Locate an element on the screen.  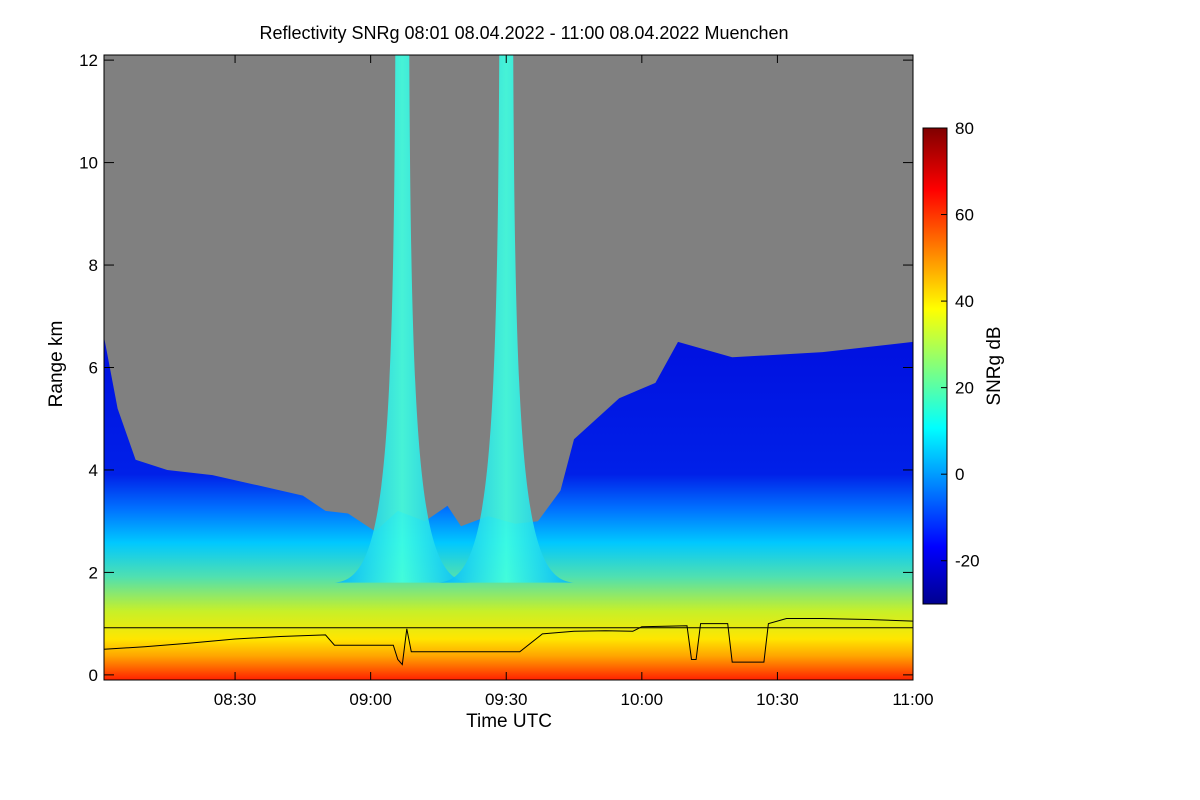
x-tick-label: 11:00 is located at coordinates (912, 699).